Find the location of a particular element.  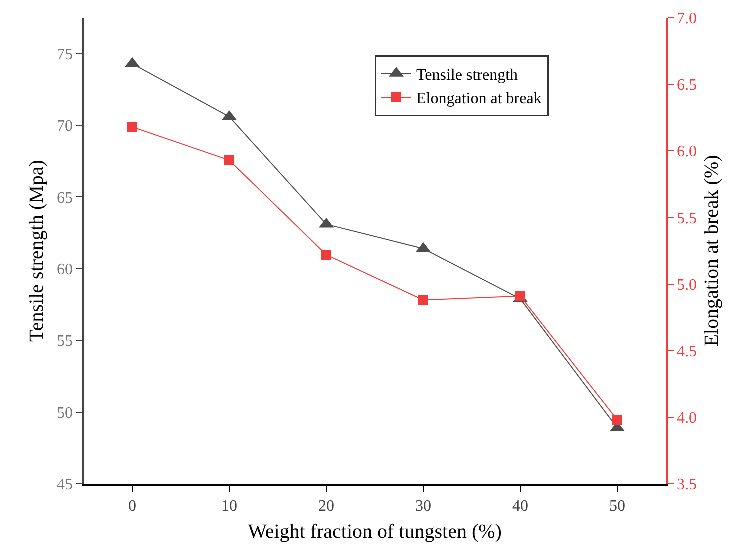

y-tick-label: 55 is located at coordinates (65, 341).